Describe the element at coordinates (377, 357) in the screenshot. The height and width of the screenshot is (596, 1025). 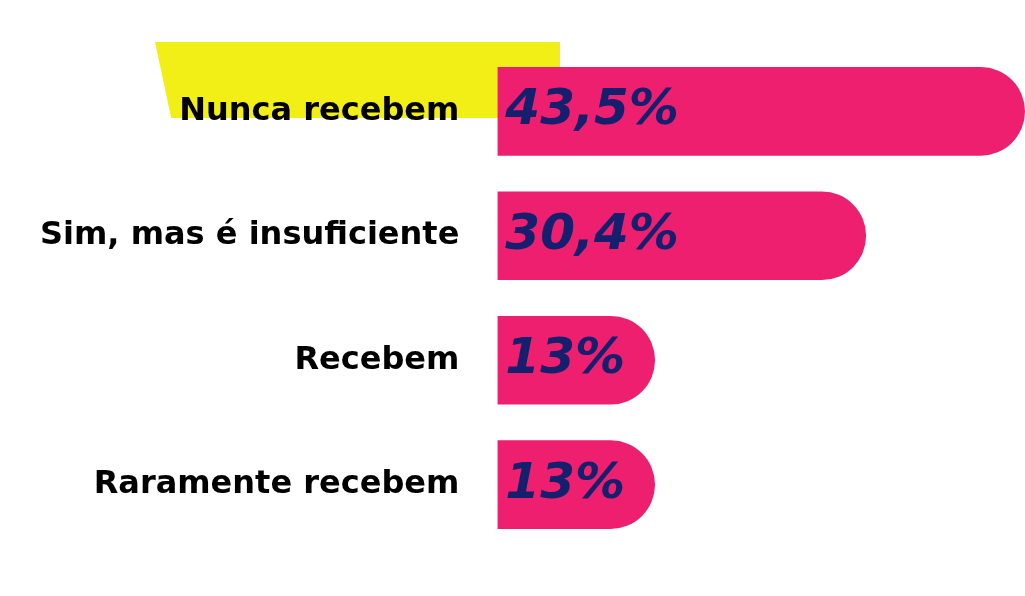
I see `y-tick-label: Recebem` at that location.